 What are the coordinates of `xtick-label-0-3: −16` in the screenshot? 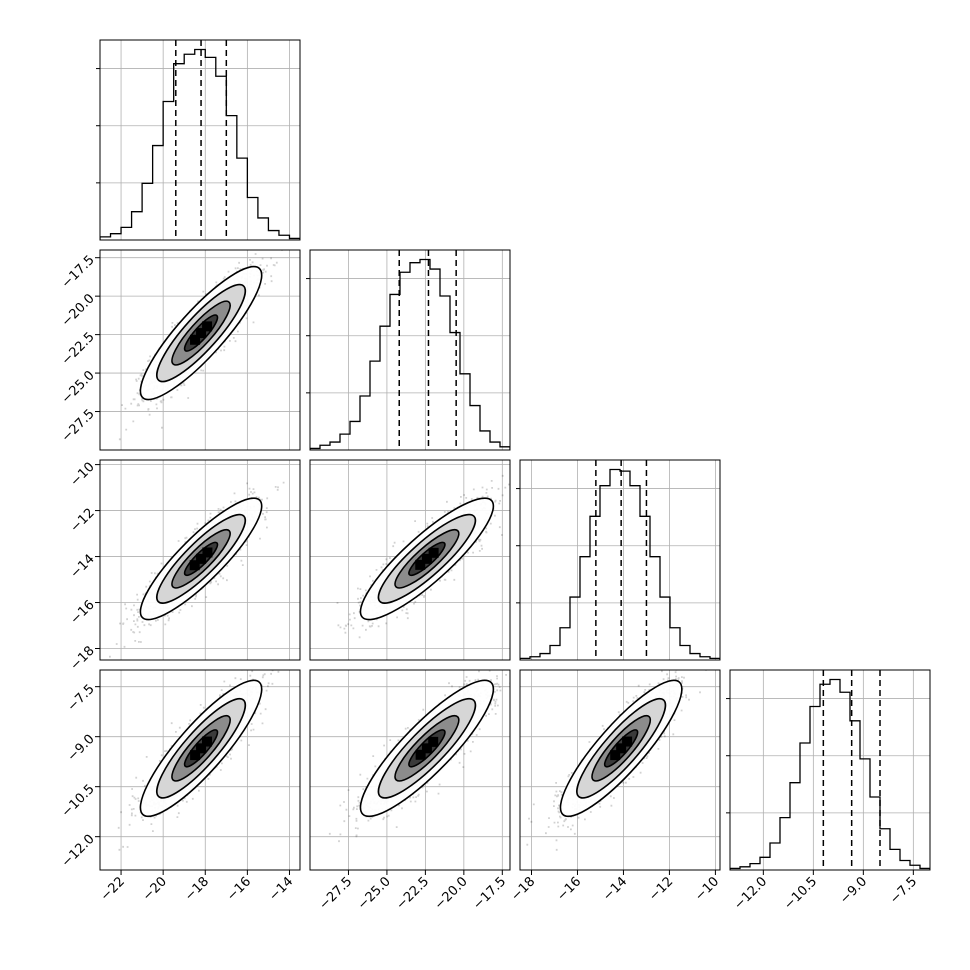 It's located at (239, 889).